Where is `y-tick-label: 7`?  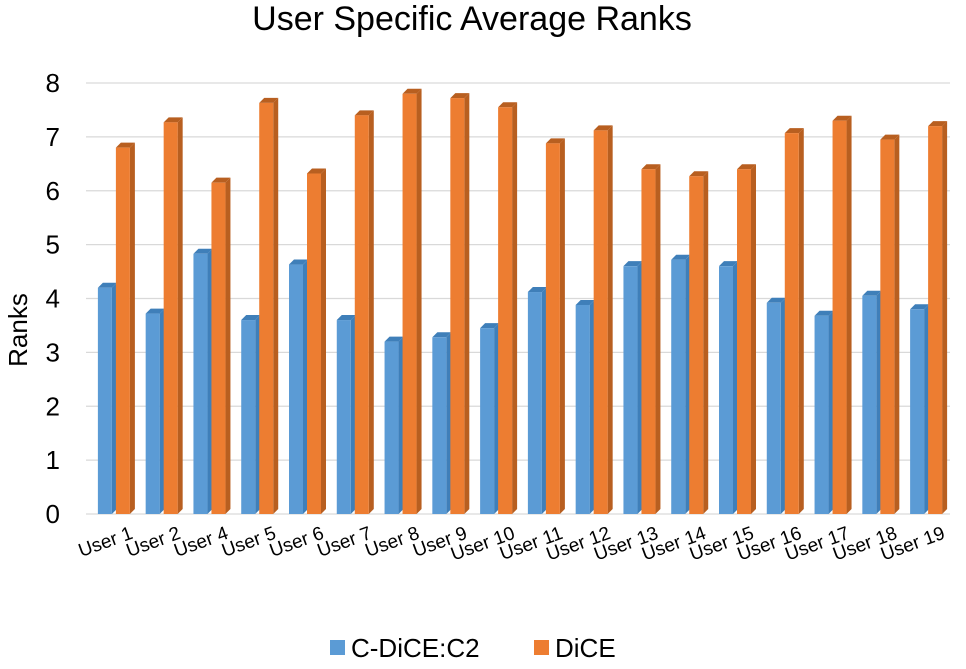 y-tick-label: 7 is located at coordinates (53, 137).